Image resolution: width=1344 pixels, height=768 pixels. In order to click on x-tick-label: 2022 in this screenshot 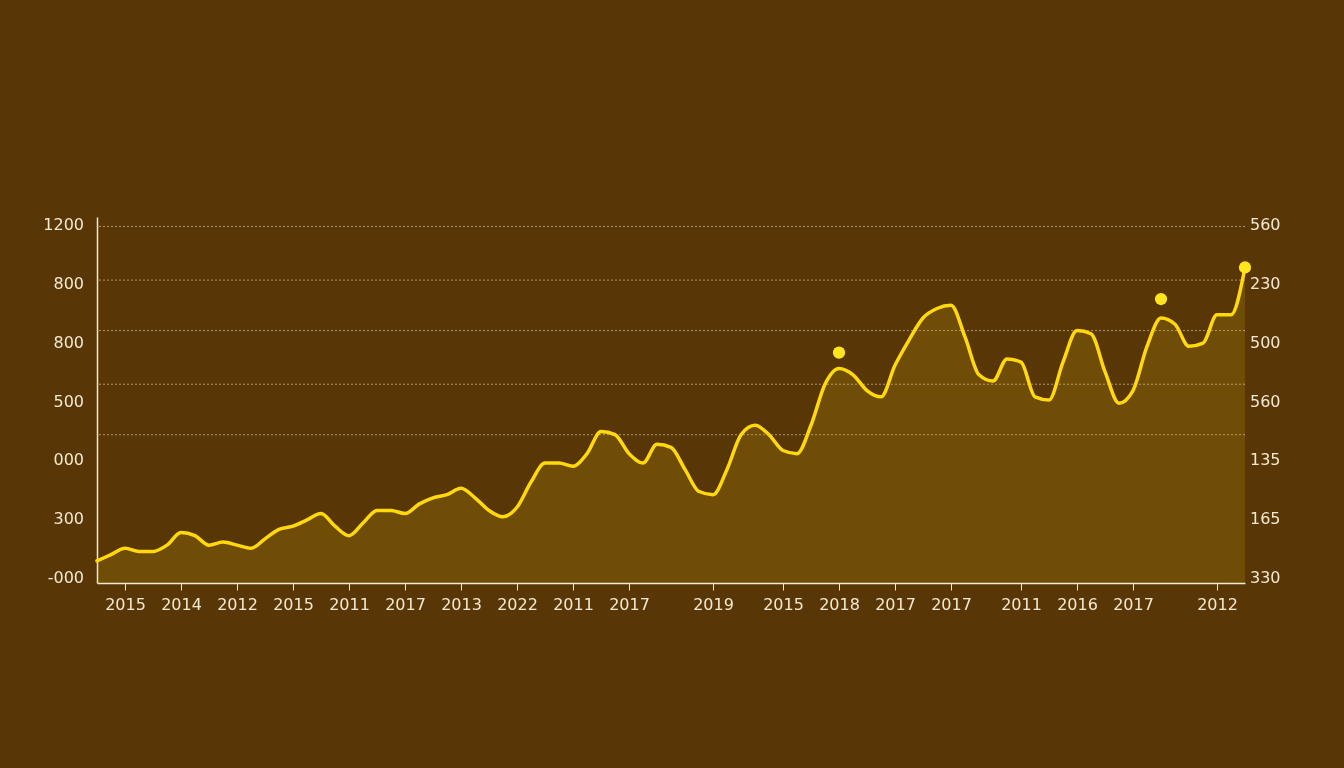, I will do `click(517, 604)`.